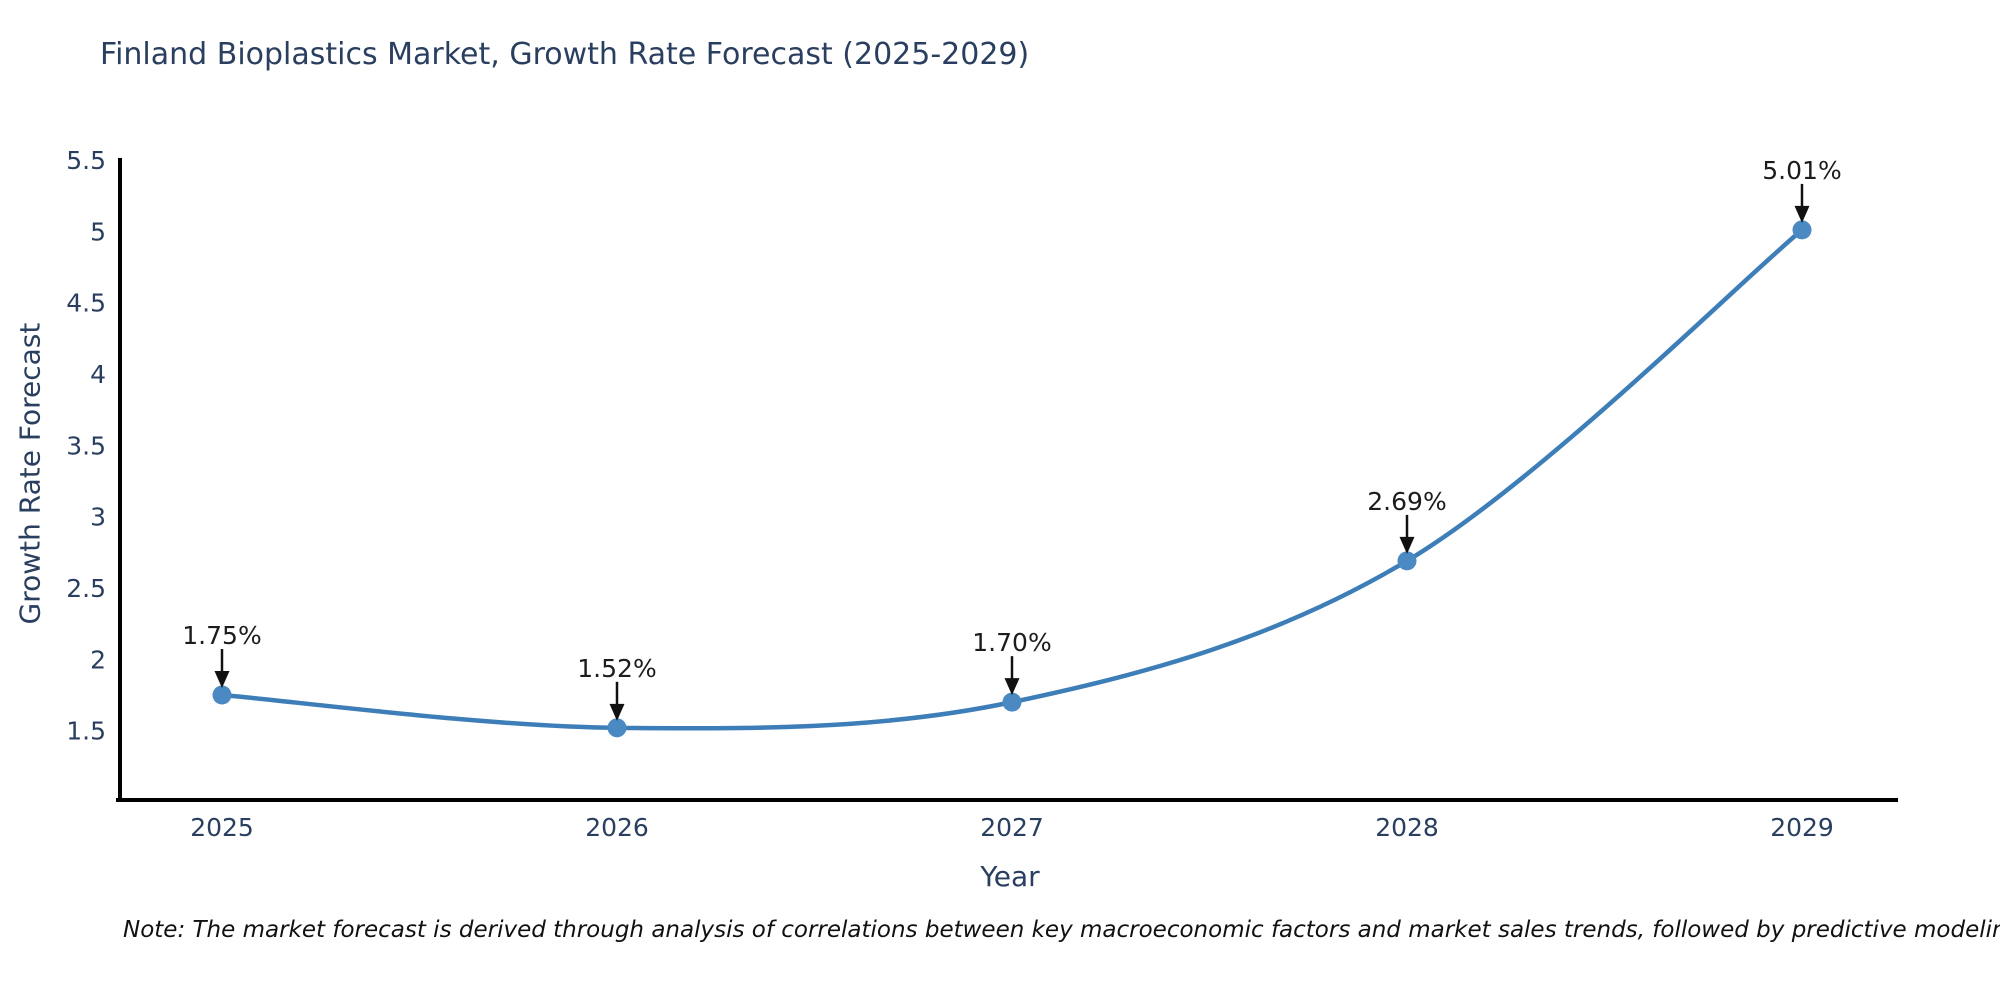  I want to click on y-tick-label: 1.5, so click(86, 731).